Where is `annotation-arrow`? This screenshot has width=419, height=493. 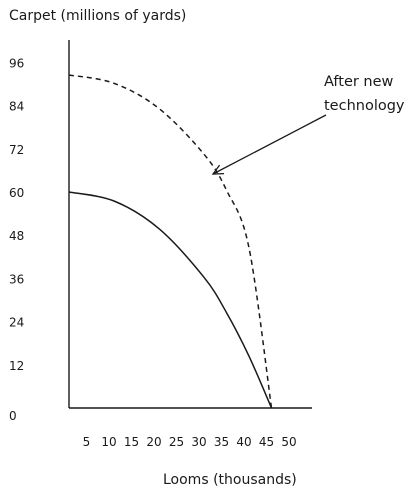 annotation-arrow is located at coordinates (269, 144).